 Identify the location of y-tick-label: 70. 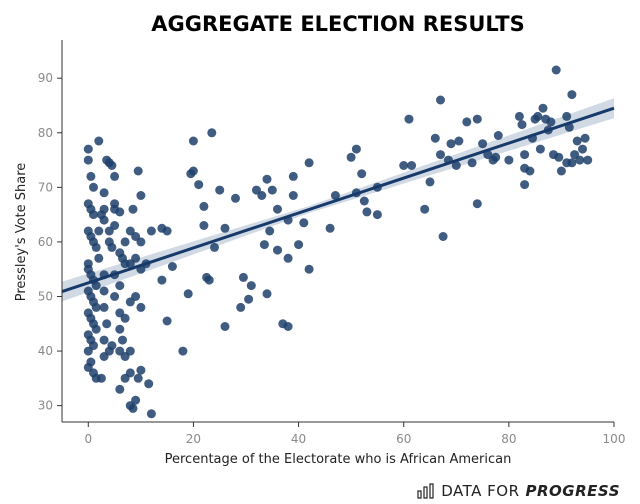
(45, 187).